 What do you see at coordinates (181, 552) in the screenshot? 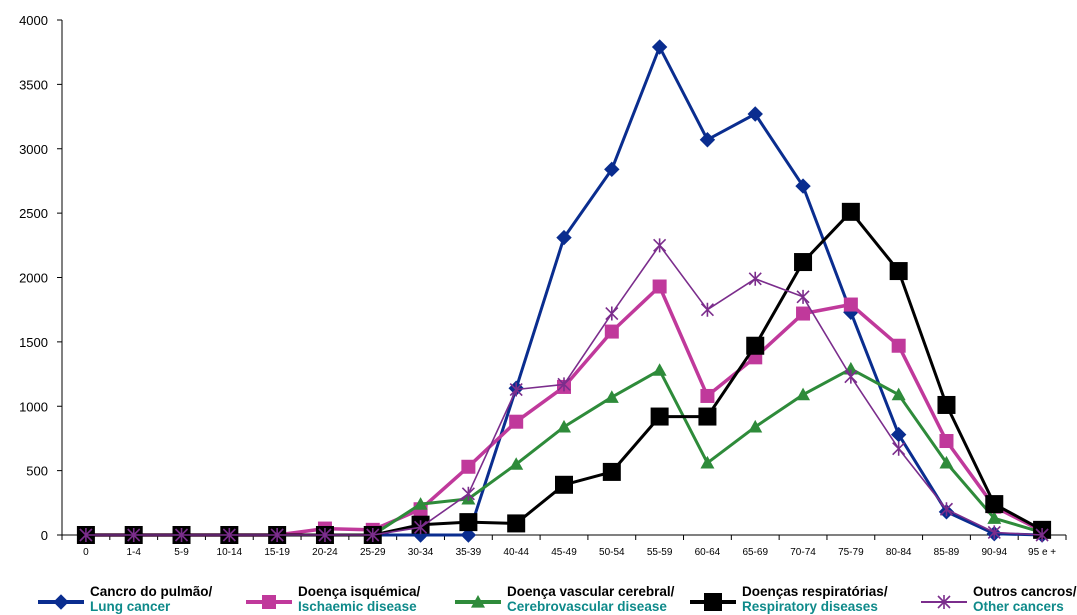
I see `x-tick-label: 5-9` at bounding box center [181, 552].